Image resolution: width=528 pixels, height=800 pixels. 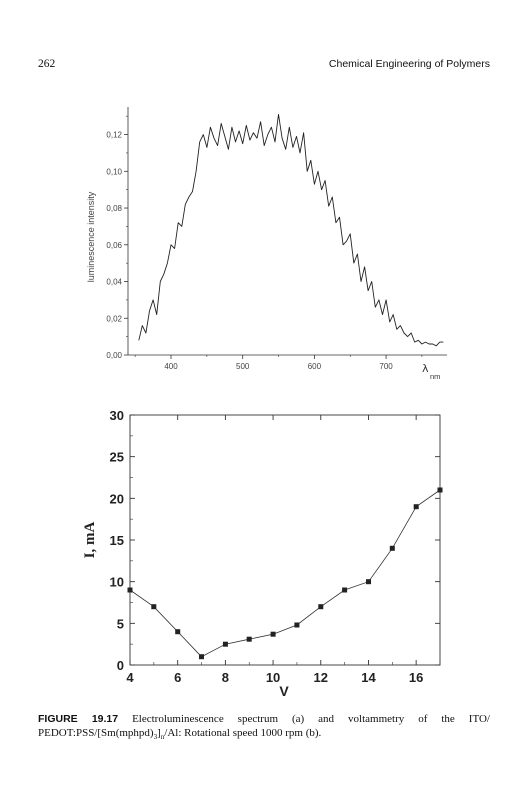 What do you see at coordinates (114, 355) in the screenshot?
I see `chart-a-y-tick-label: 0,00` at bounding box center [114, 355].